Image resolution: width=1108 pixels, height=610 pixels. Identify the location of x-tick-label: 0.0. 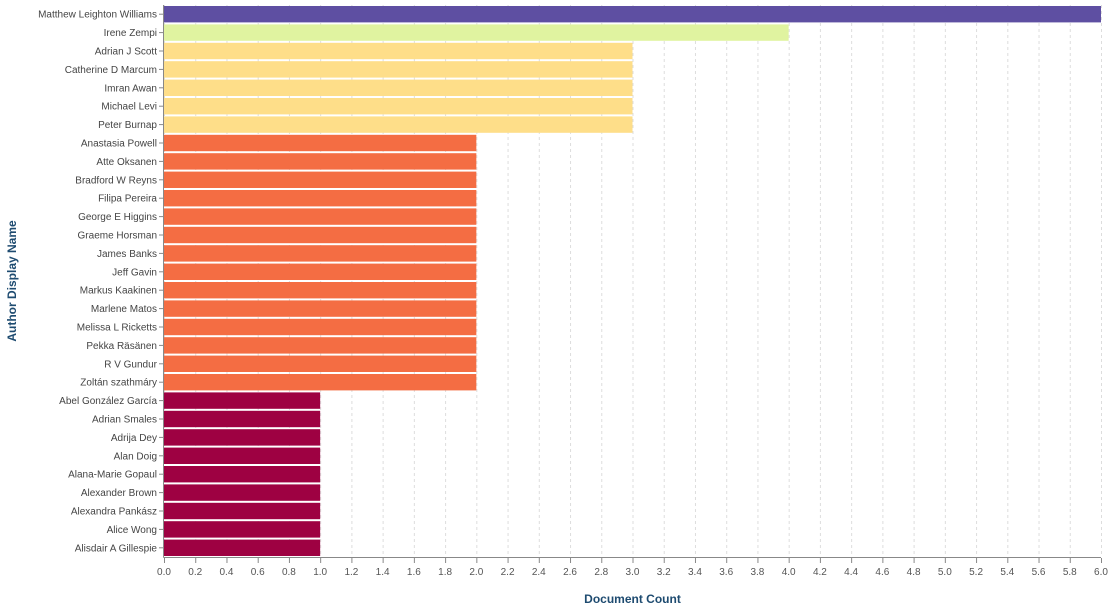
(164, 572).